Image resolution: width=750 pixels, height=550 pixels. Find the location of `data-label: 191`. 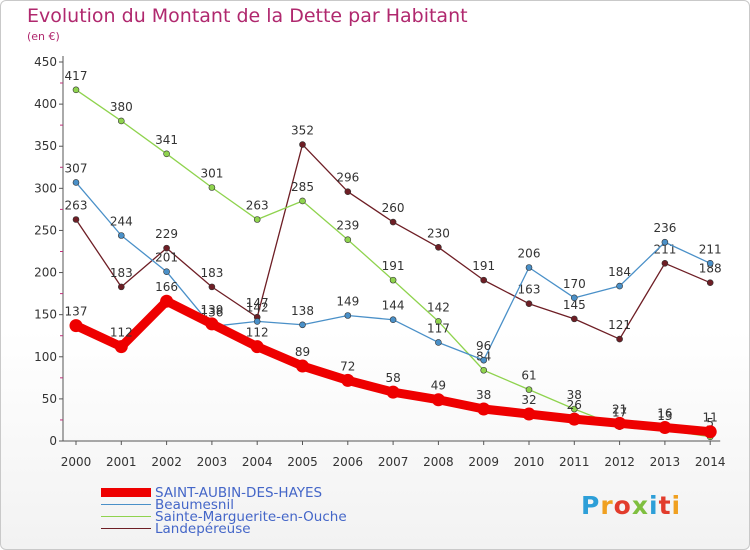

data-label: 191 is located at coordinates (393, 266).